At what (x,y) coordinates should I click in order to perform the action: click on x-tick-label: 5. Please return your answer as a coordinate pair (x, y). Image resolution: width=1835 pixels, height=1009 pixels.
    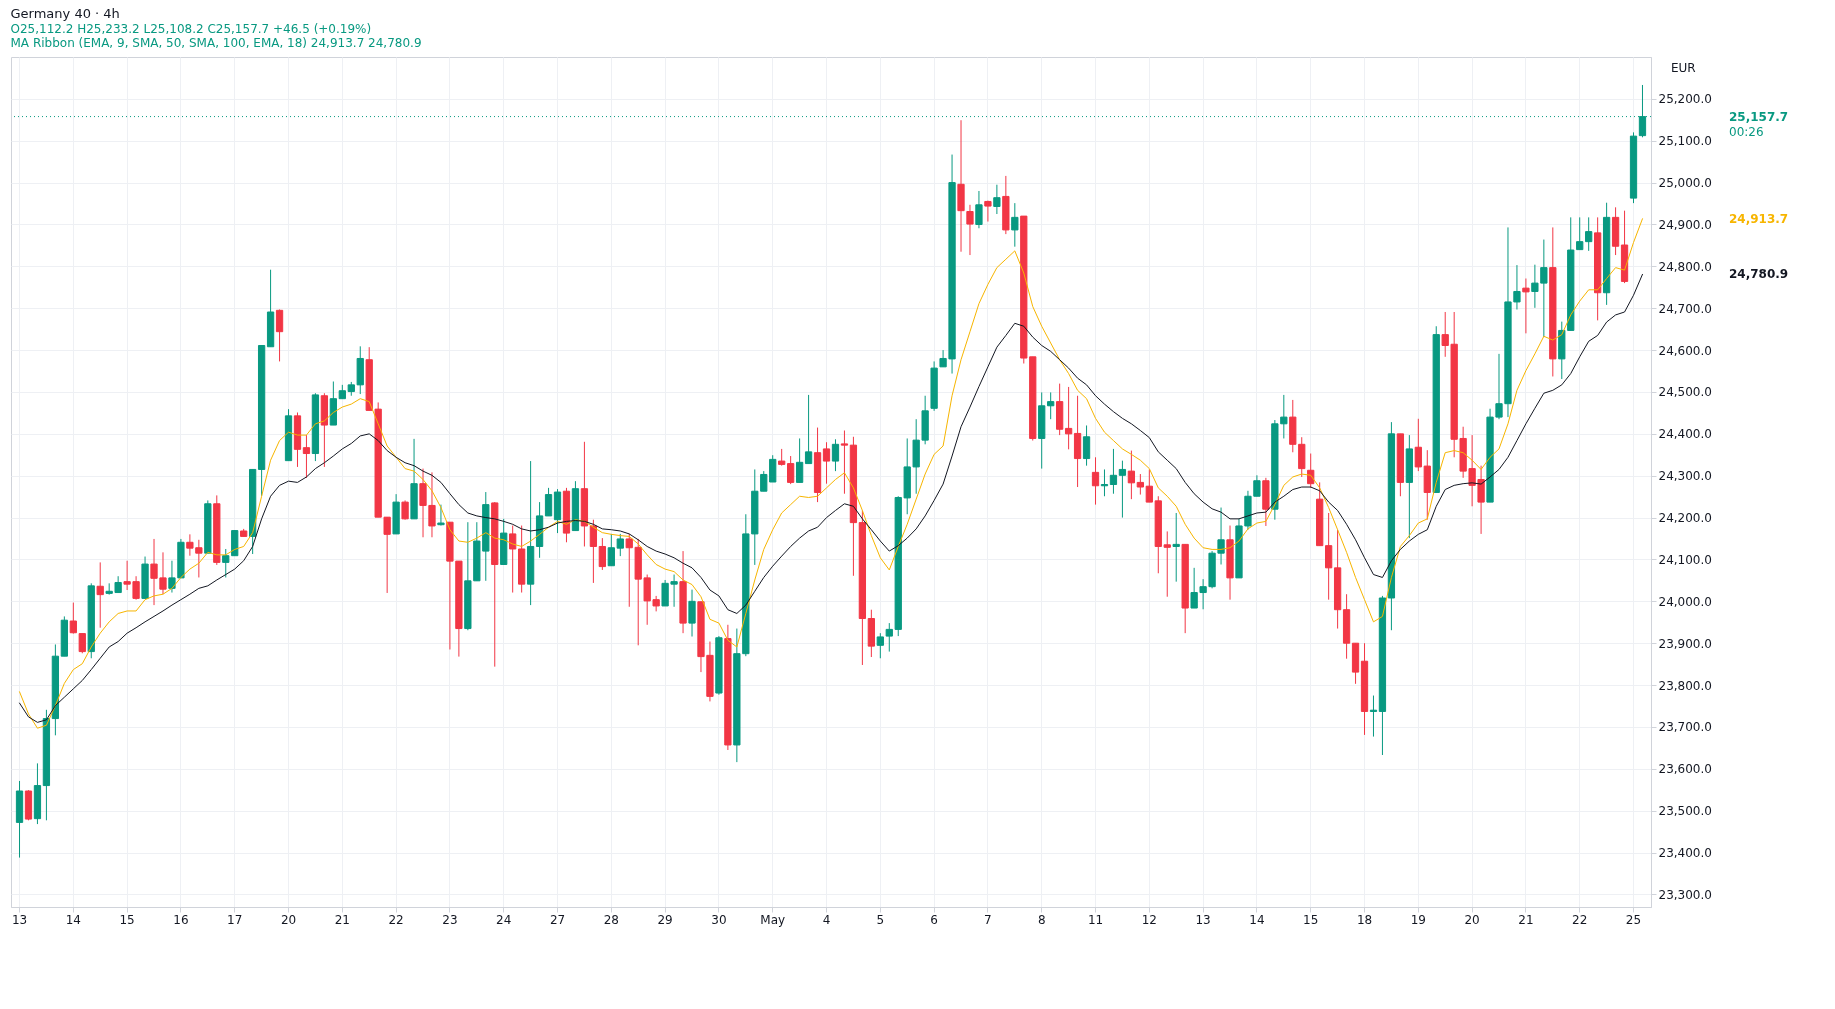
    Looking at the image, I should click on (880, 919).